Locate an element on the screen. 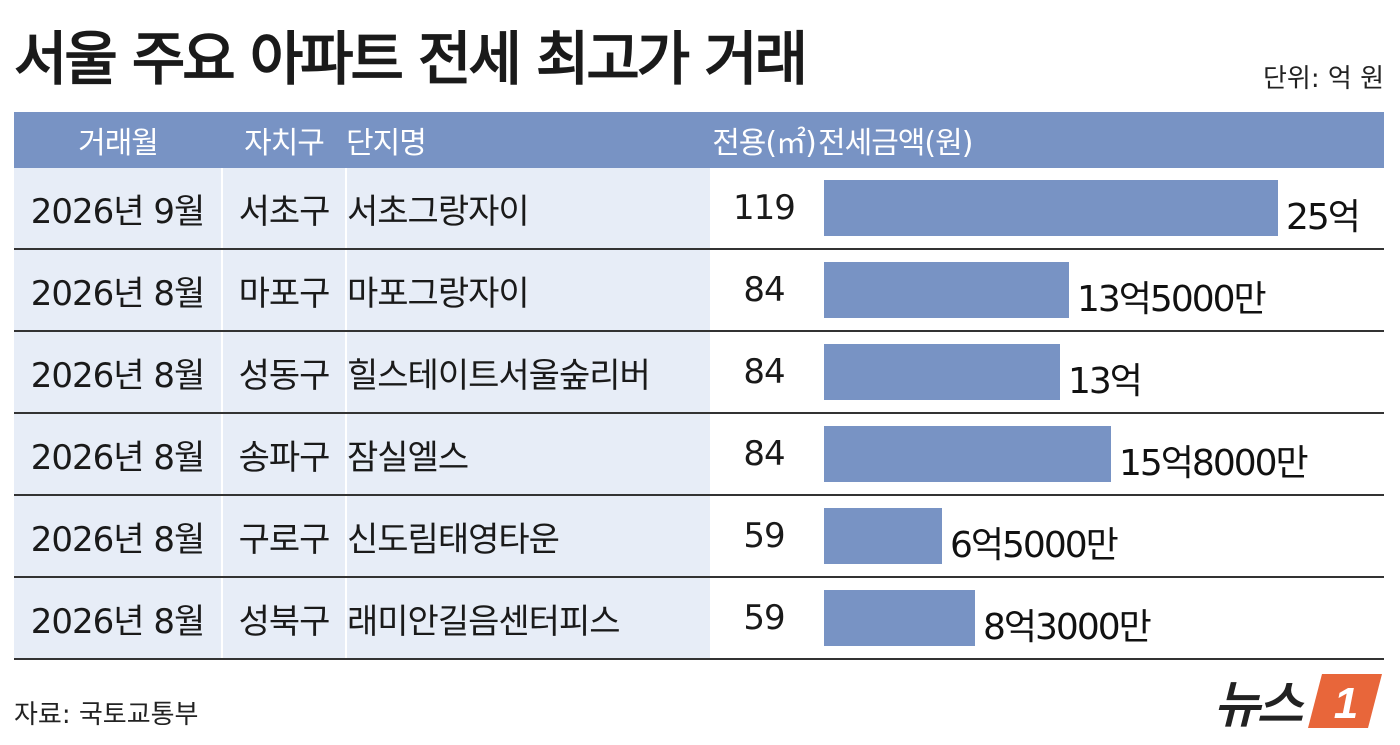  price-label: 15억8000만 is located at coordinates (1214, 463).